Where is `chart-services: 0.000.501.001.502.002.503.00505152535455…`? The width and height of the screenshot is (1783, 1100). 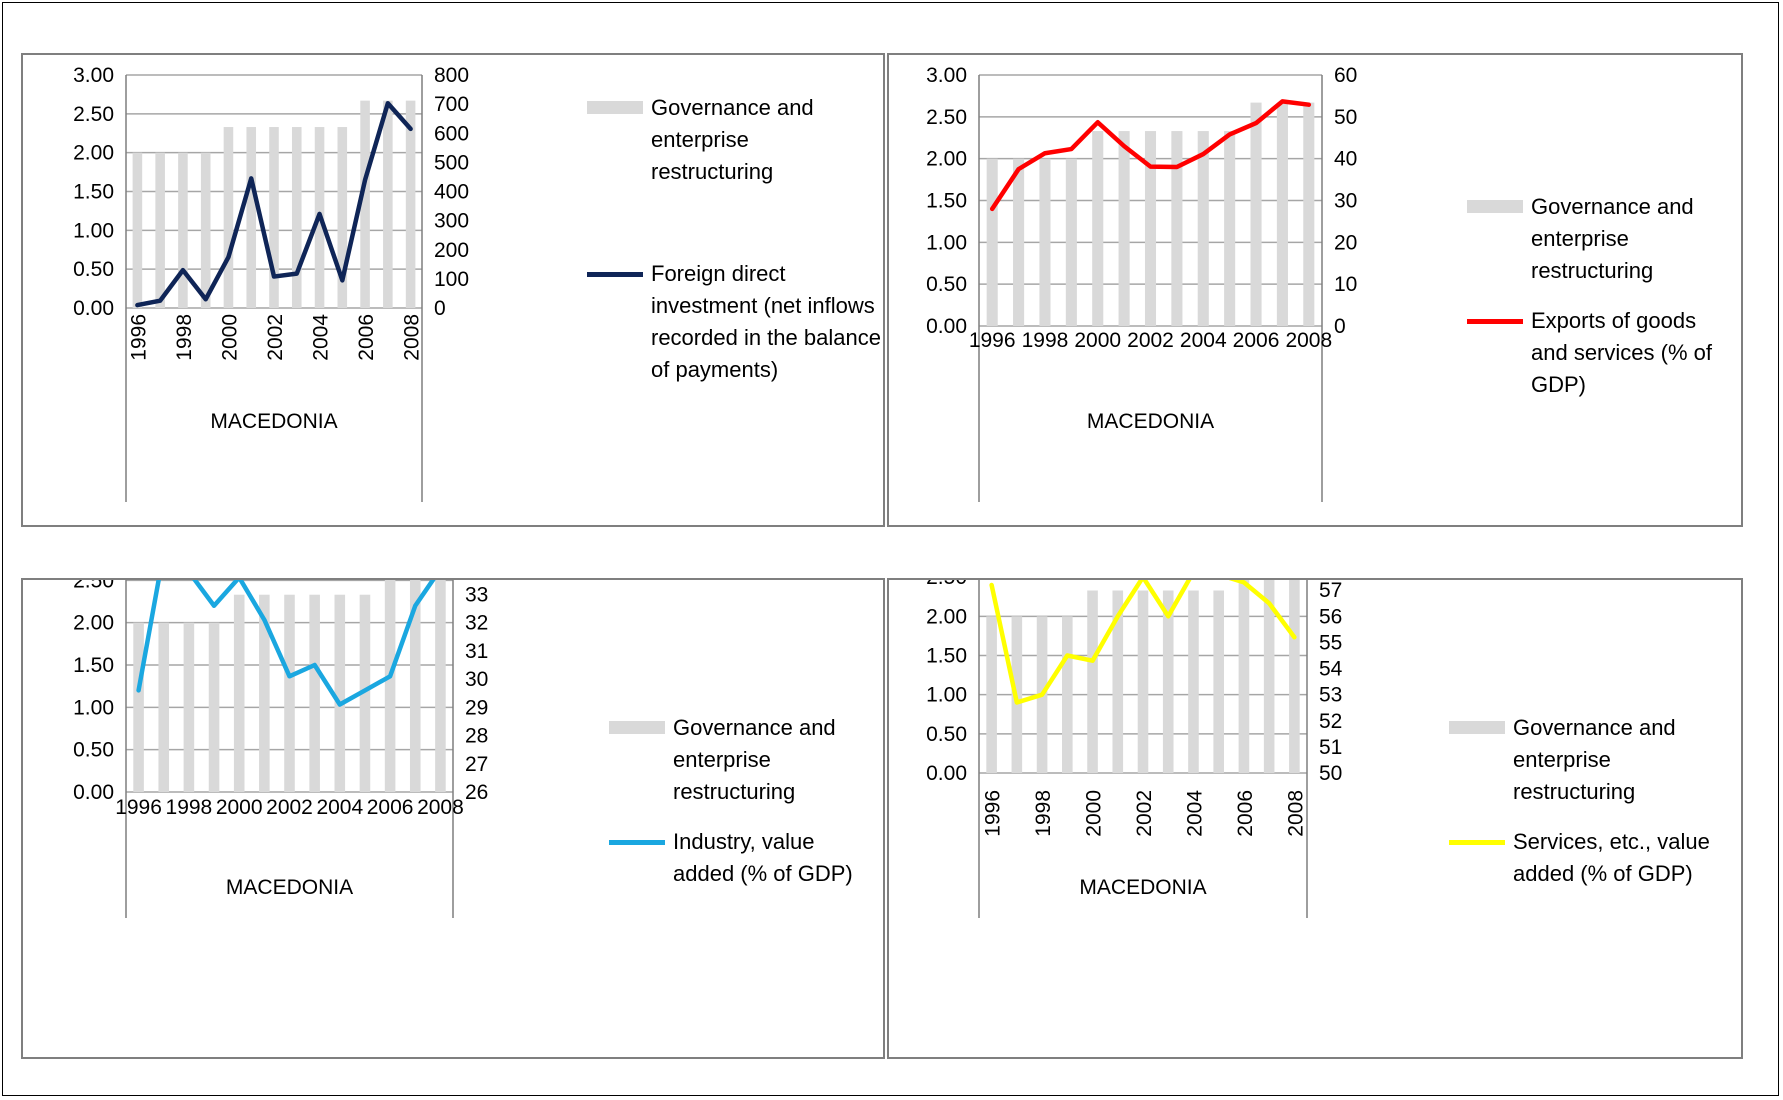 chart-services: 0.000.501.001.502.002.503.00505152535455… is located at coordinates (1134, 749).